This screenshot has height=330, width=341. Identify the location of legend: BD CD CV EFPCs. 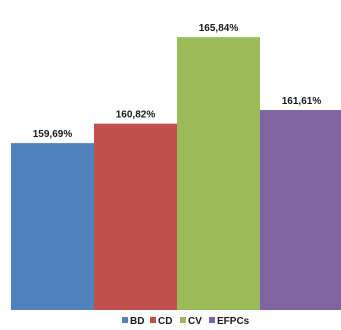
(186, 321).